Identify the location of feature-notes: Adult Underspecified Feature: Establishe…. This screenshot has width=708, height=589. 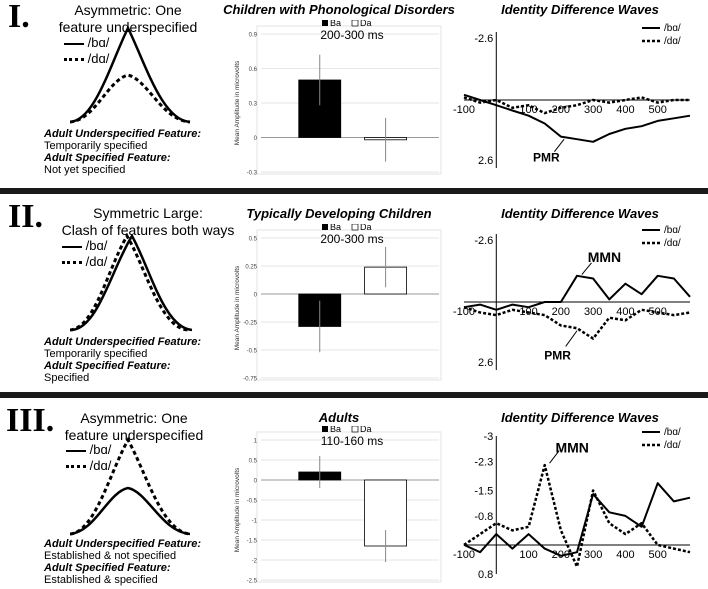
(123, 562).